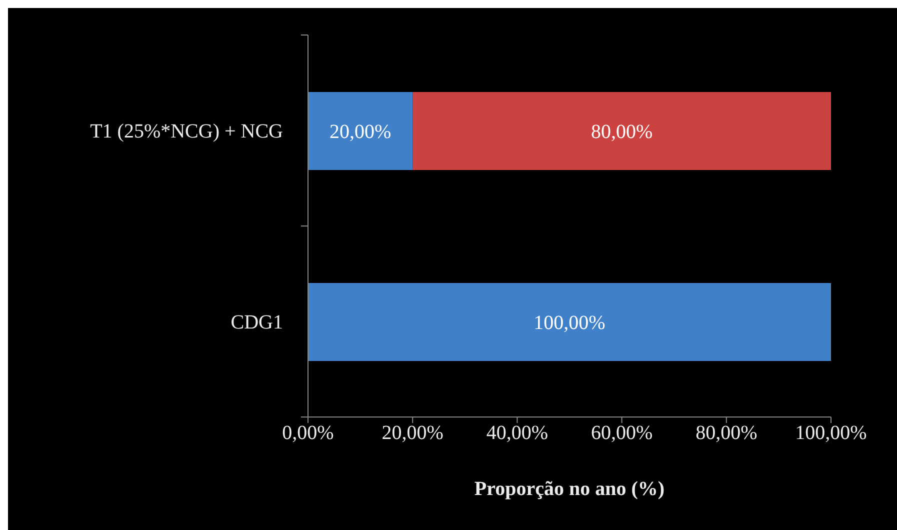  I want to click on x-tick-label: 100,00%, so click(831, 433).